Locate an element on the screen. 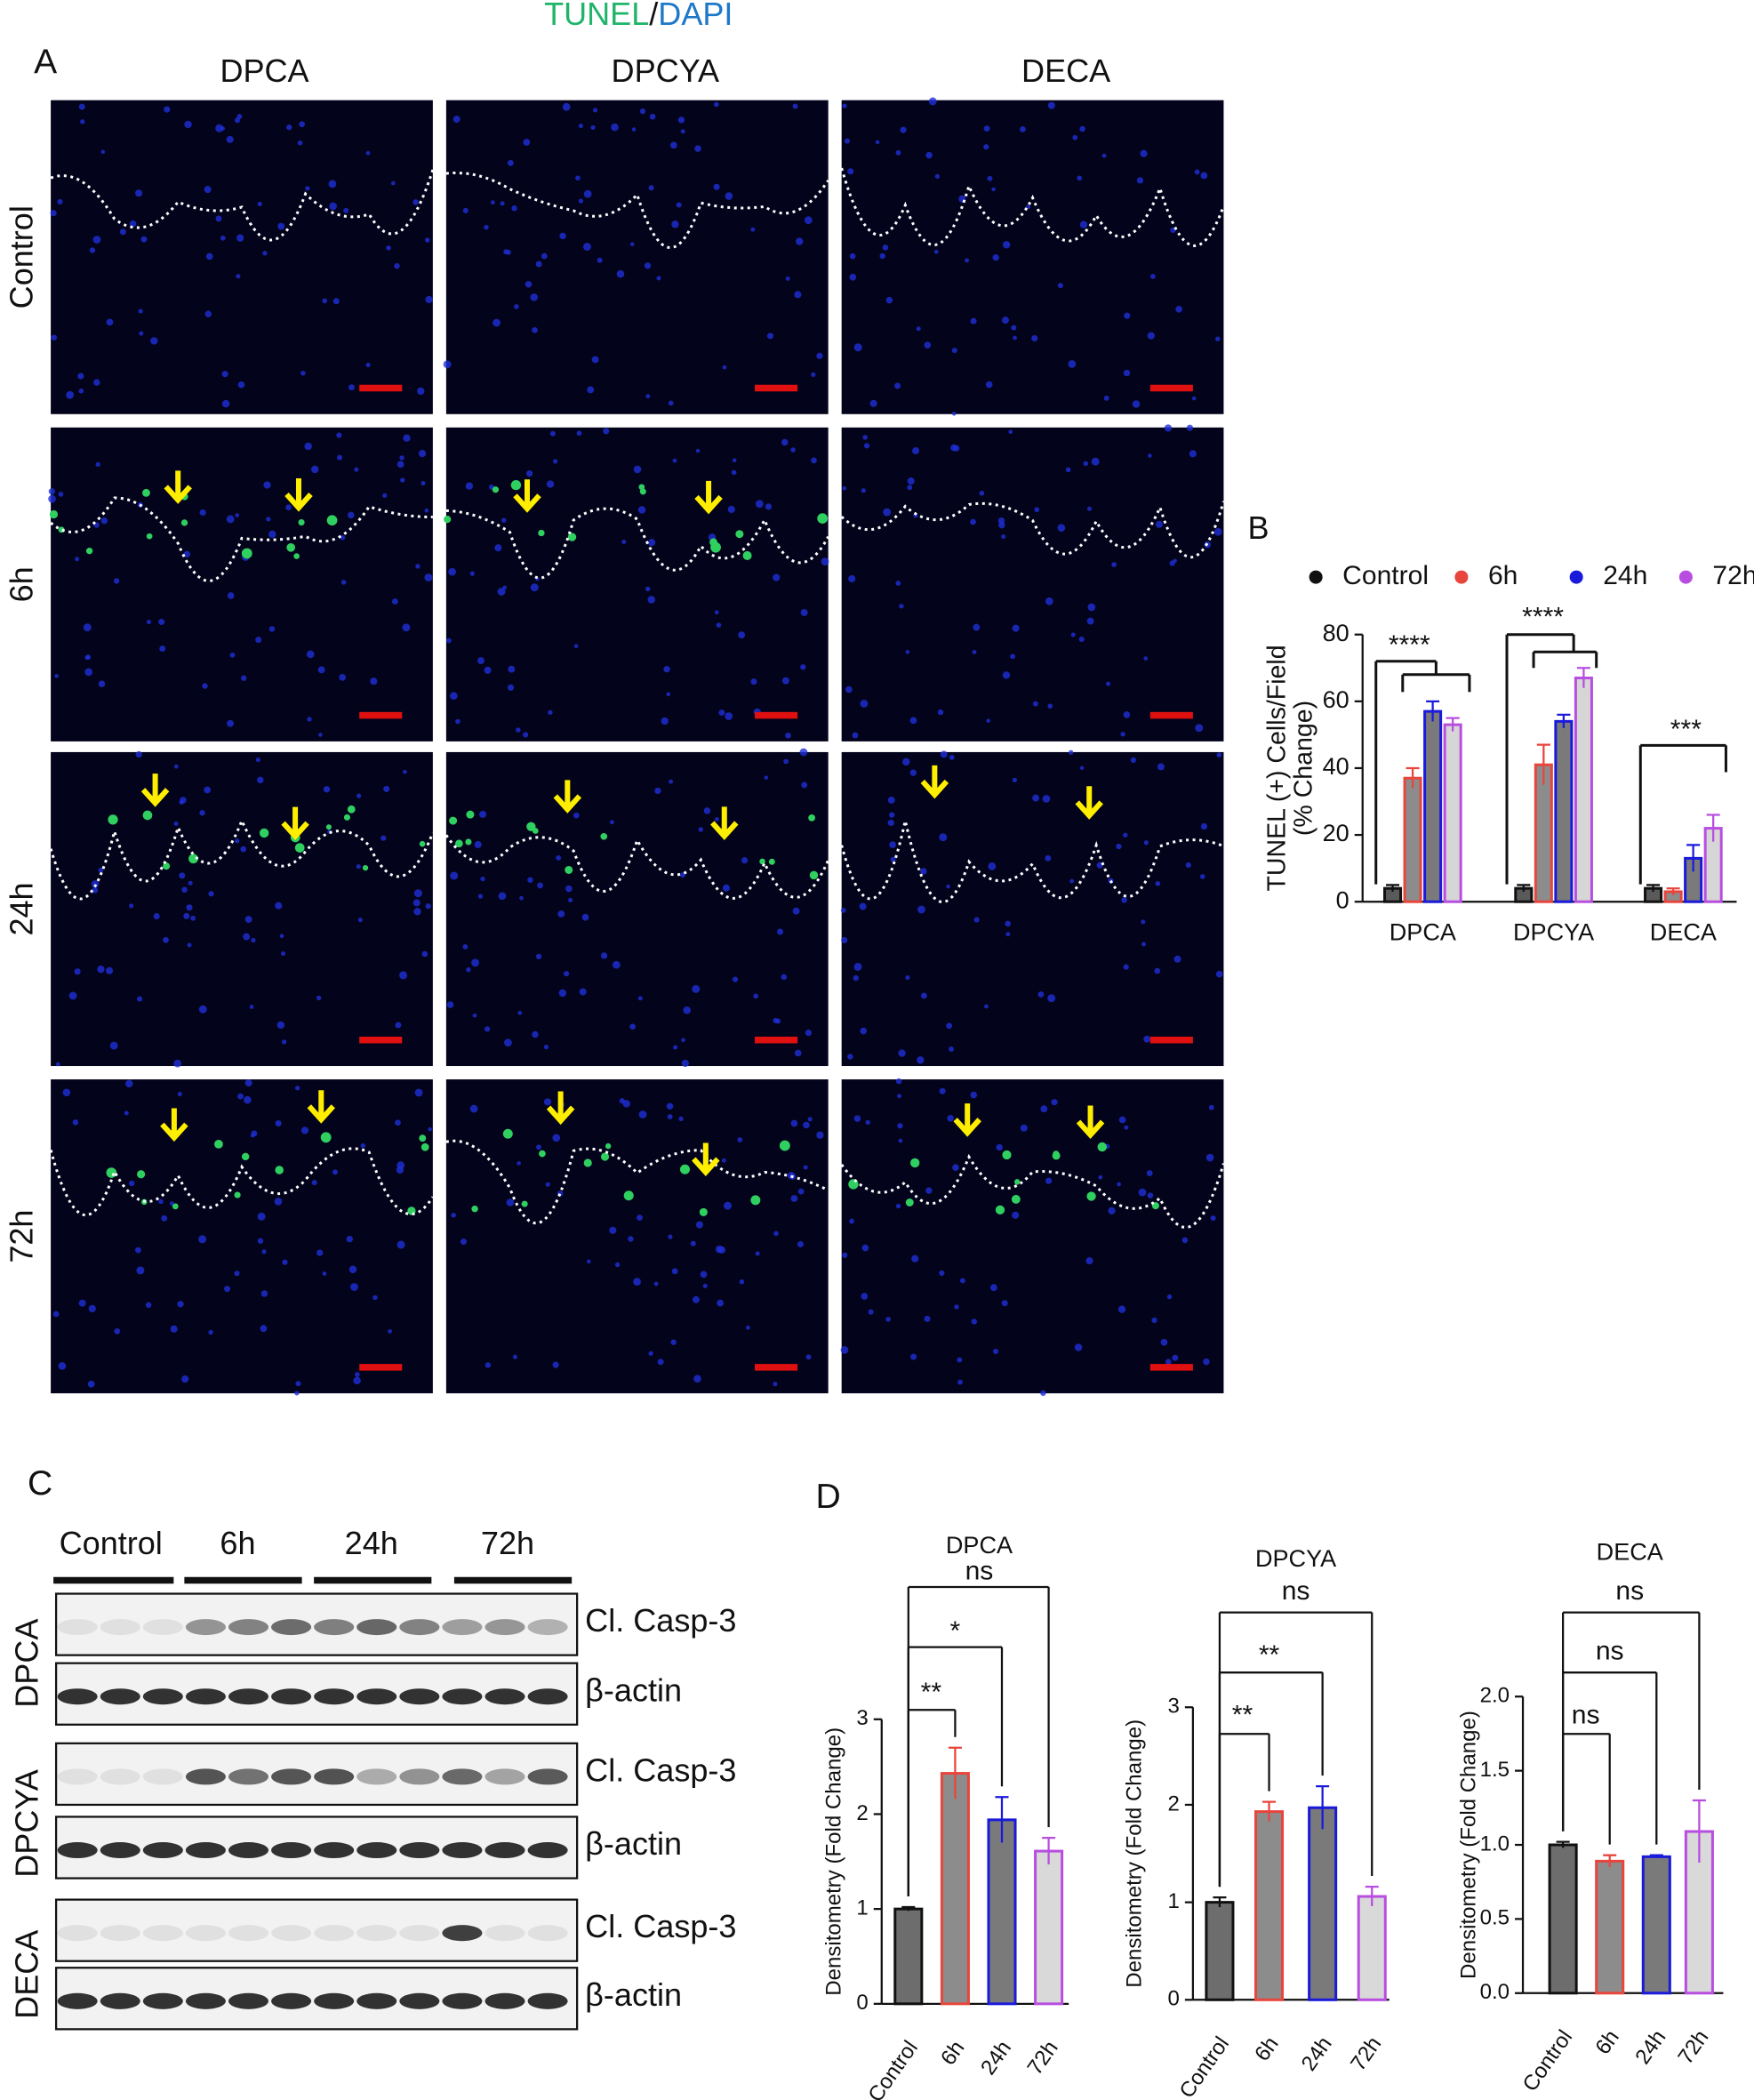 Image resolution: width=1754 pixels, height=2100 pixels. panel-label: A is located at coordinates (45, 62).